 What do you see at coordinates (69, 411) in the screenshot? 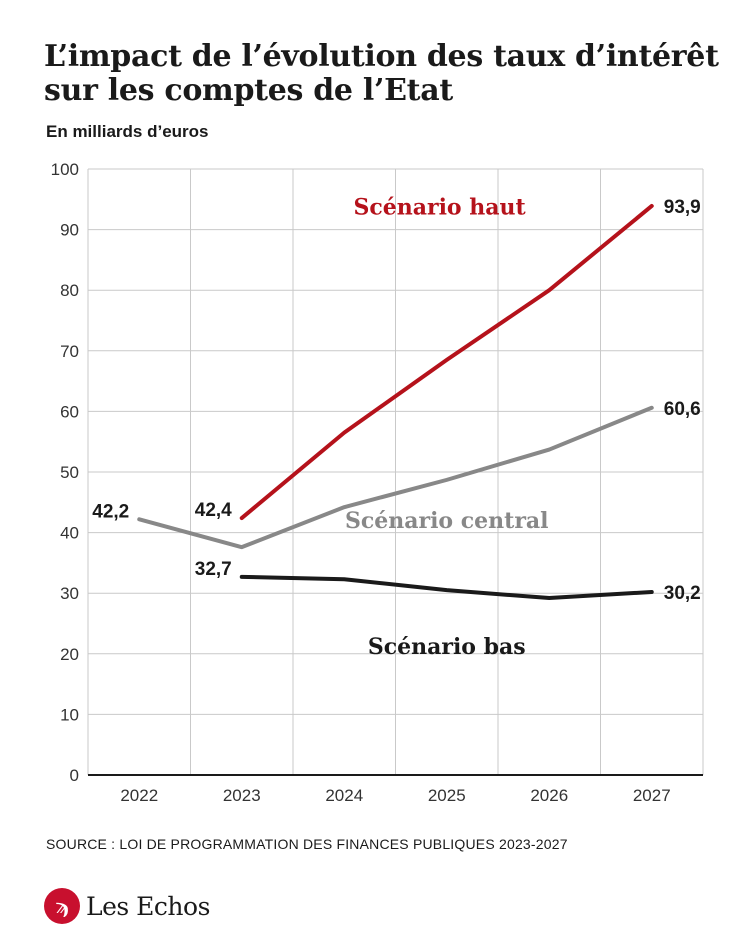
I see `y-tick-label: 60` at bounding box center [69, 411].